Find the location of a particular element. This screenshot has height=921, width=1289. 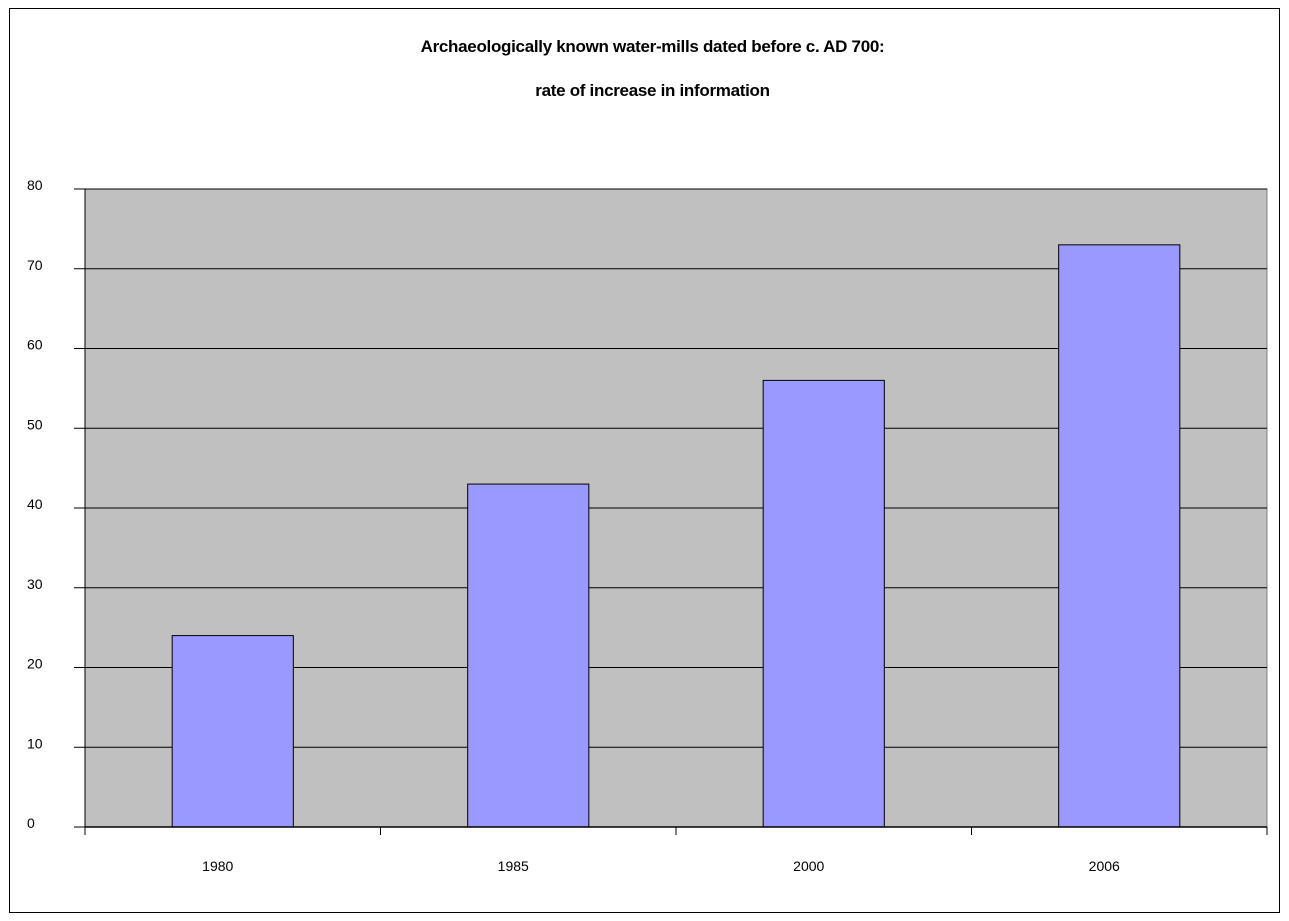

x-tick-label: 1980 is located at coordinates (217, 866).